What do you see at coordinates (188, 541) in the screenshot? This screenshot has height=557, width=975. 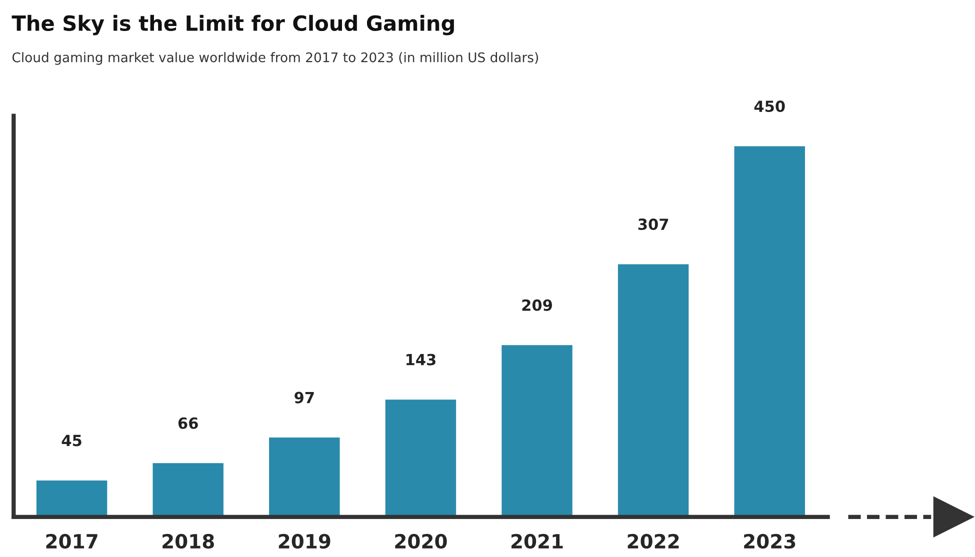 I see `x-tick-label: 2018` at bounding box center [188, 541].